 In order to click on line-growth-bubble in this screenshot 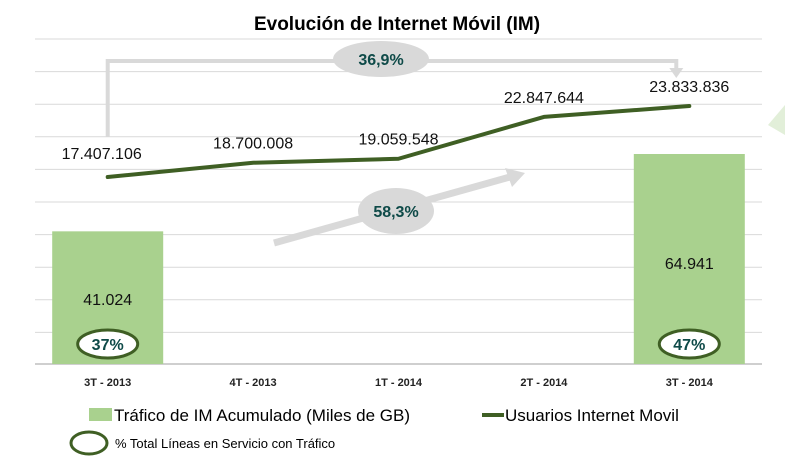, I will do `click(381, 59)`.